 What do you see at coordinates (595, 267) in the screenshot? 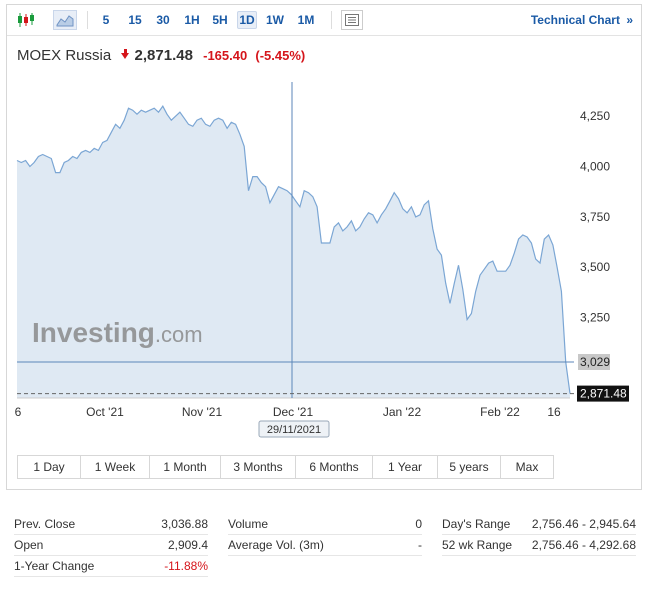
I see `y-tick-label: 3,500` at bounding box center [595, 267].